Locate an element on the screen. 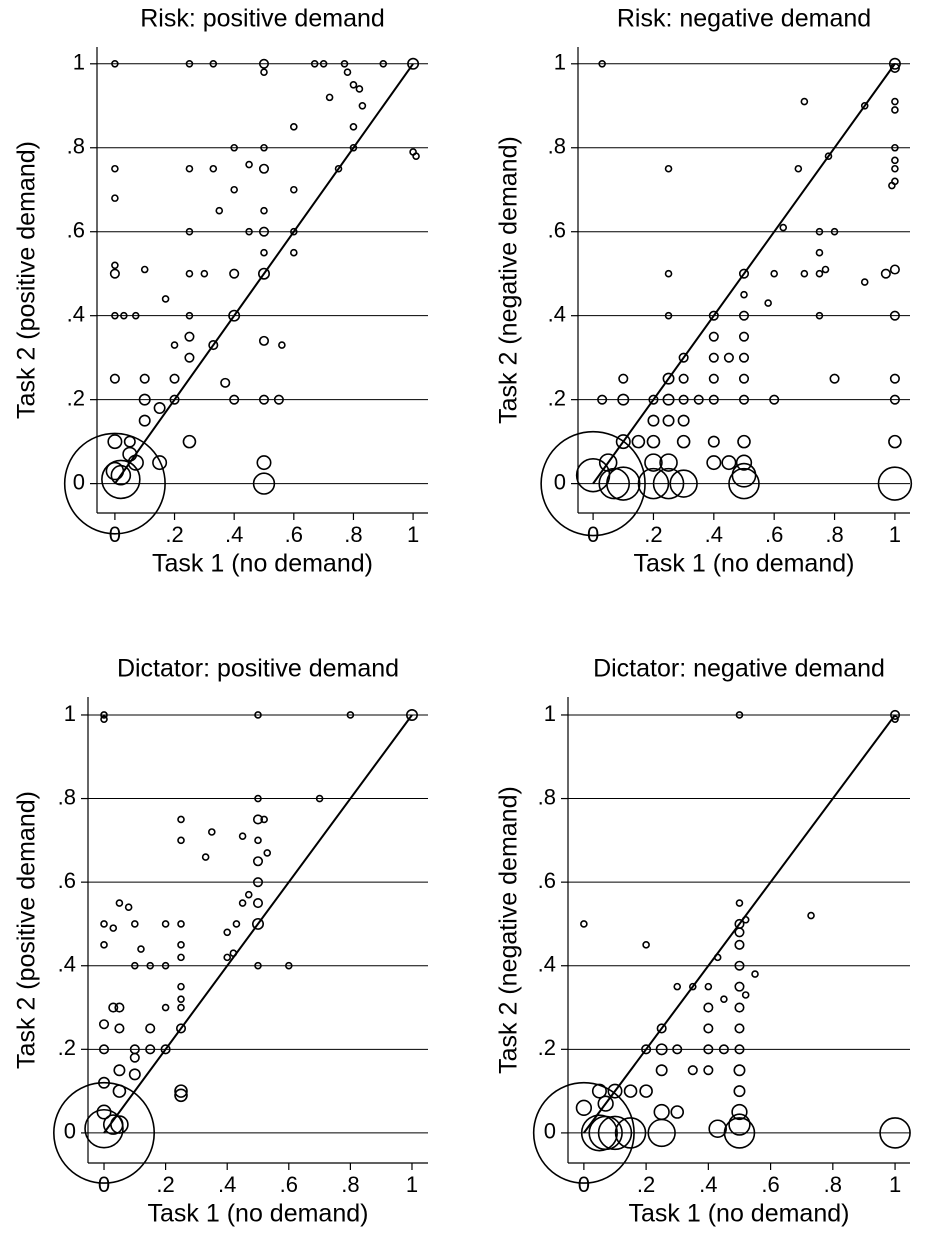 The image size is (927, 1234). y-axis-label: Task 2 (negative demand) is located at coordinates (509, 930).